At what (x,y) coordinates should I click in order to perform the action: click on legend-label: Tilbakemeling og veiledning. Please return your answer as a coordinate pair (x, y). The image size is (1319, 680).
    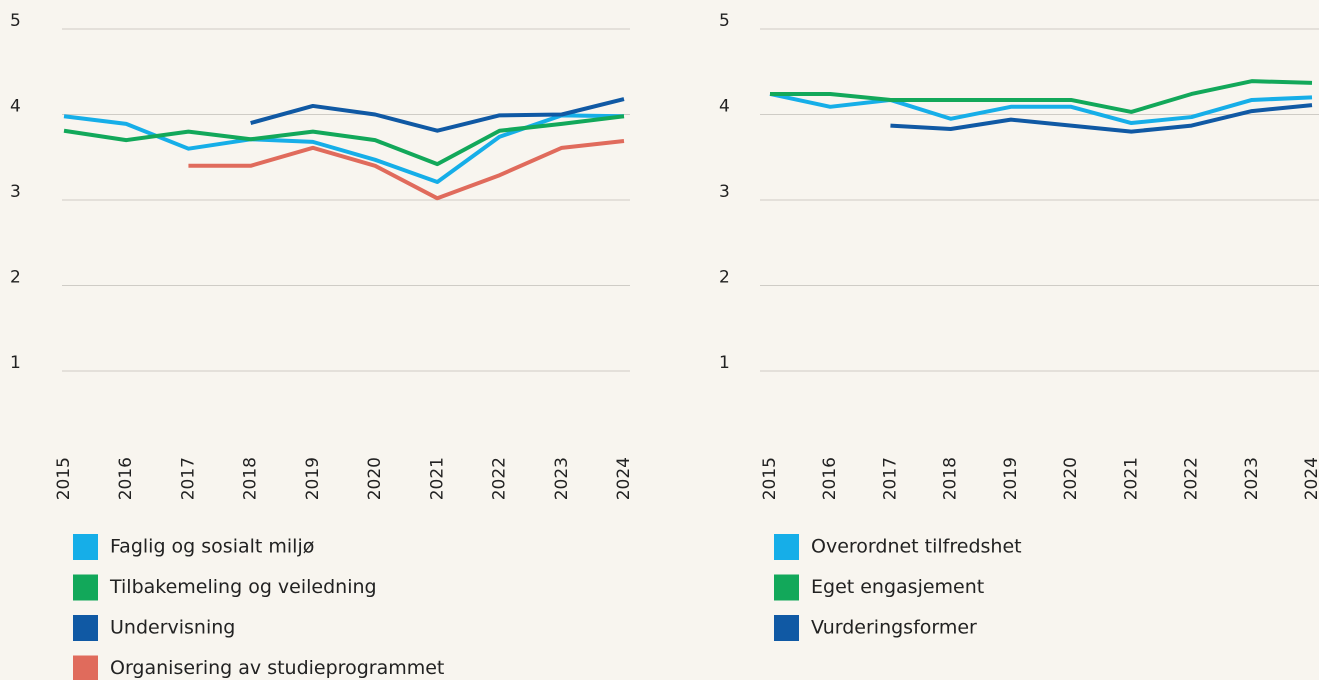
    Looking at the image, I should click on (243, 587).